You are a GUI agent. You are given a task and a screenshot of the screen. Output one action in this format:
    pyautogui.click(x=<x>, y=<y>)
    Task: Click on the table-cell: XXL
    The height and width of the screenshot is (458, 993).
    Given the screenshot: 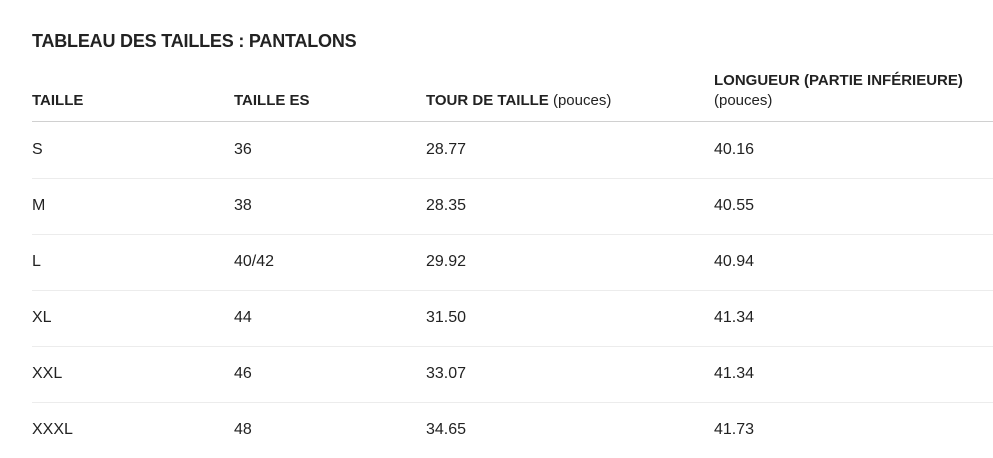 What is the action you would take?
    pyautogui.click(x=47, y=373)
    